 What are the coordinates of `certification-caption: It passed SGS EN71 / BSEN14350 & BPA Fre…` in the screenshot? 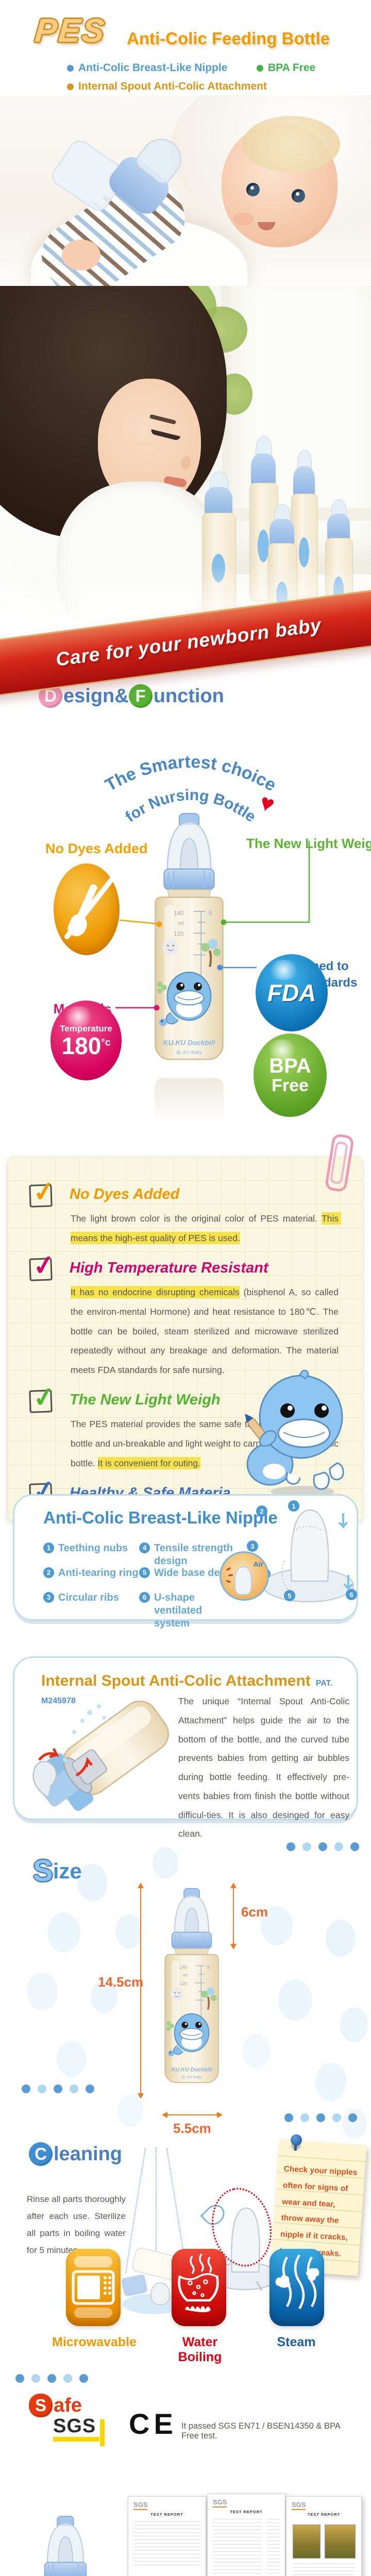 It's located at (260, 2431).